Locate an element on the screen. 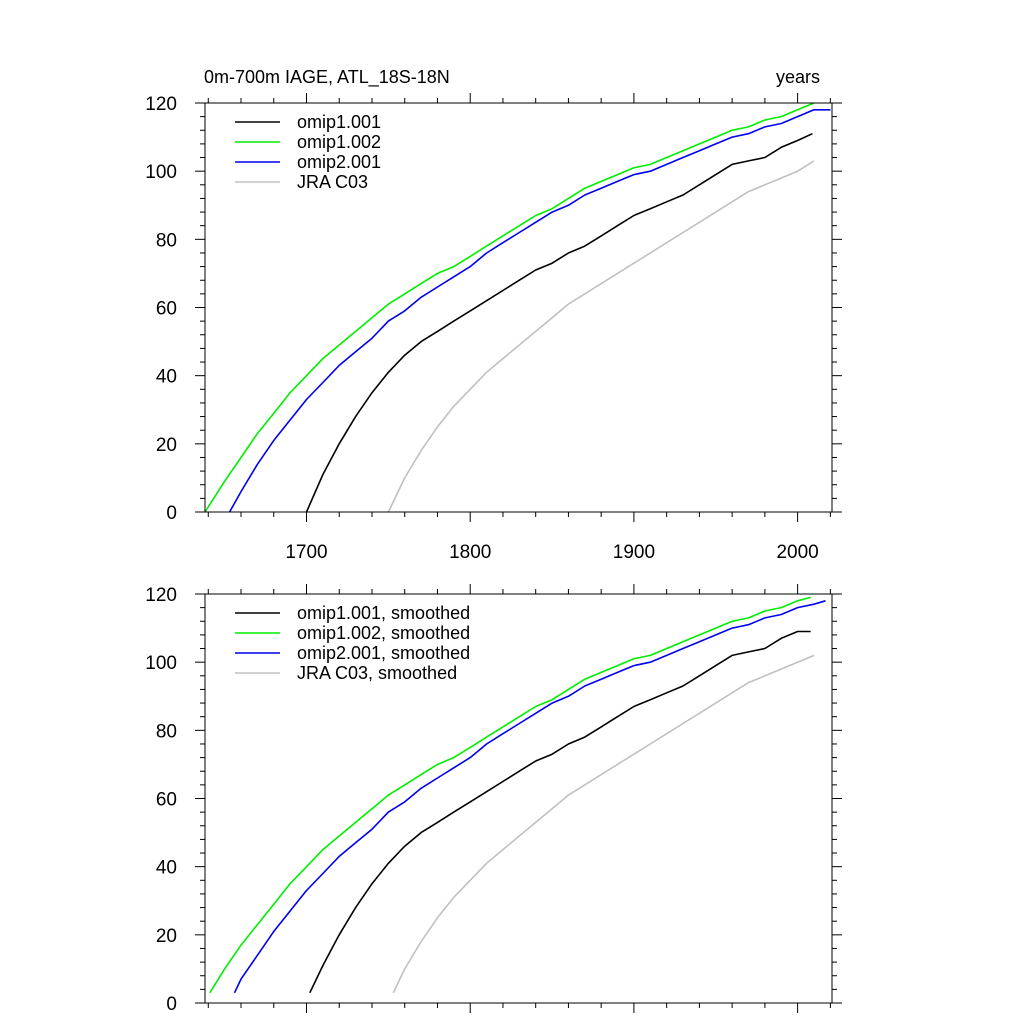 The height and width of the screenshot is (1024, 1024). legend-label: omip1.002, smoothed is located at coordinates (383, 633).